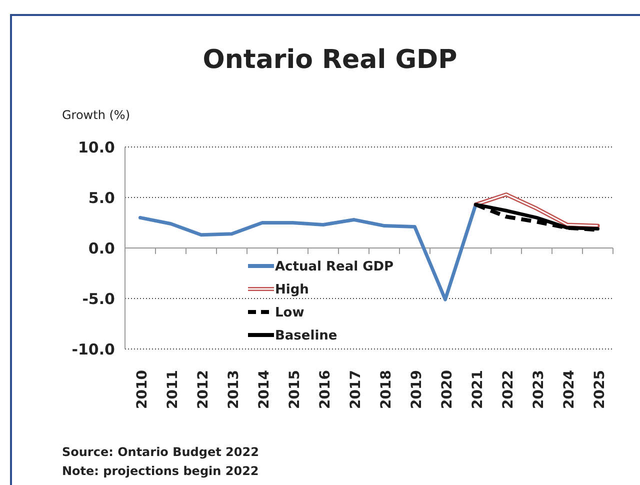 The width and height of the screenshot is (640, 485). Describe the element at coordinates (478, 389) in the screenshot. I see `x-tick-label: 2021` at that location.